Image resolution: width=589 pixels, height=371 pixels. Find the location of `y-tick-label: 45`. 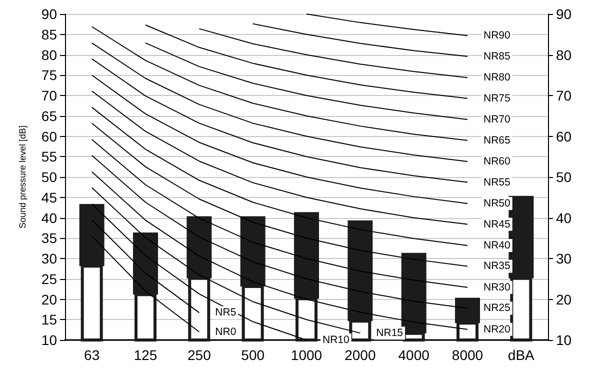

y-tick-label: 45 is located at coordinates (49, 197).